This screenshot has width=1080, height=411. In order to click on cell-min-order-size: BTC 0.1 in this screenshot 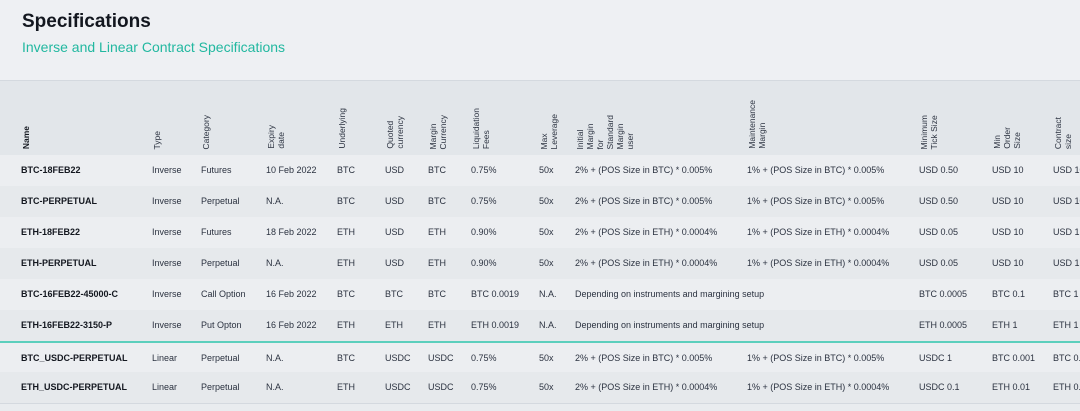, I will do `click(1009, 294)`.